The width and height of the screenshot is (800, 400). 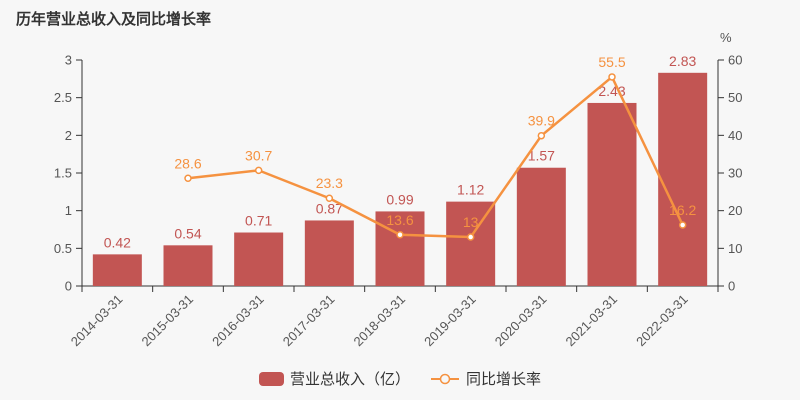 I want to click on right-axis-tick-label: 10, so click(x=735, y=248).